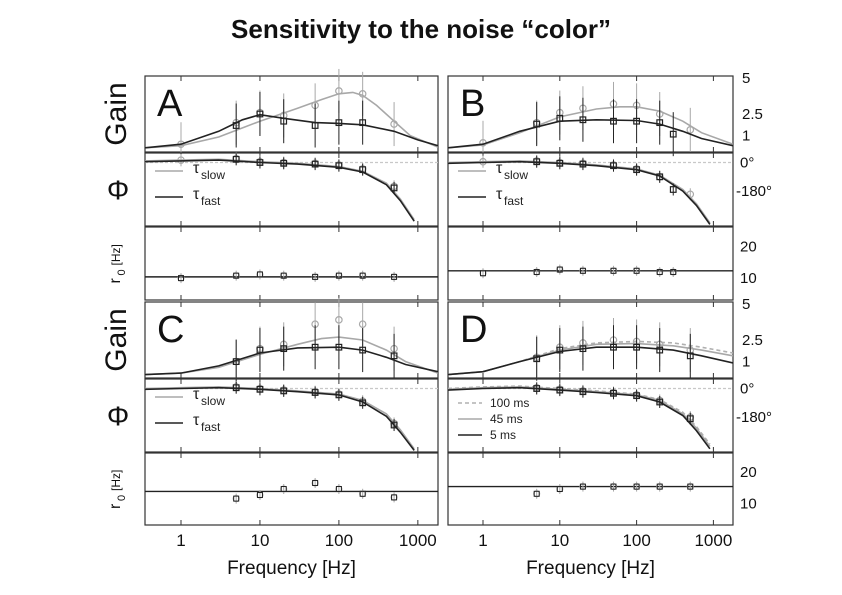 Image resolution: width=842 pixels, height=595 pixels. I want to click on gain-tick-label: 5, so click(746, 78).